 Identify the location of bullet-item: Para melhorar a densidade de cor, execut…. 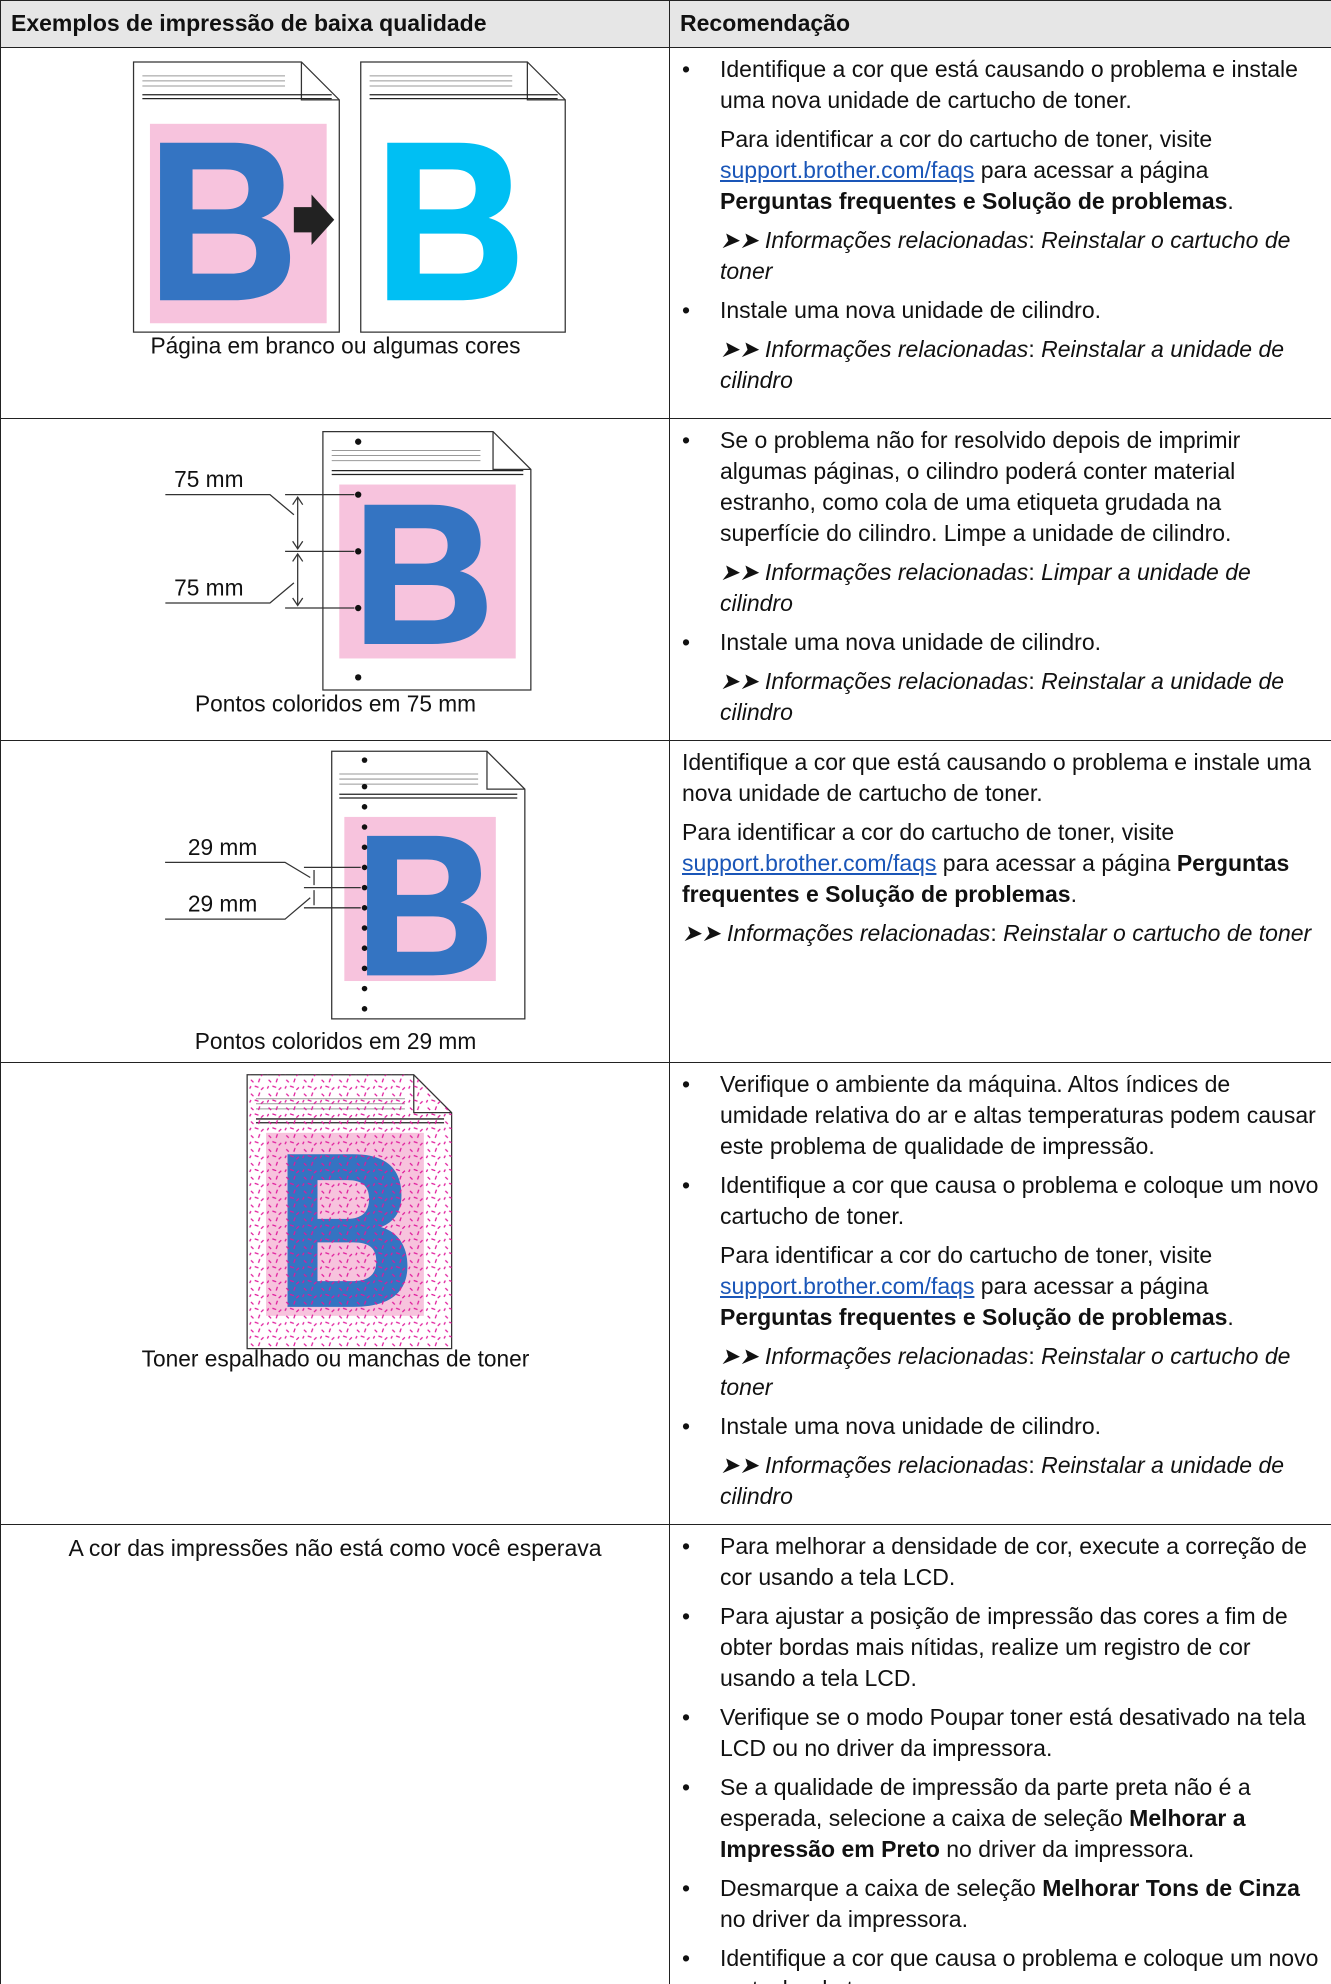
(1000, 1562).